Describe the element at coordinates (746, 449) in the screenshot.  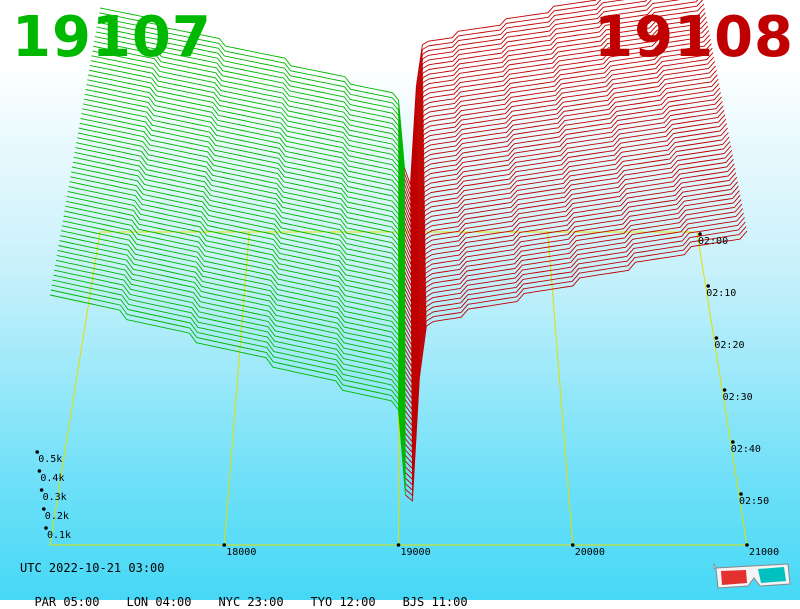
I see `time-tick-label-4: 02:40` at that location.